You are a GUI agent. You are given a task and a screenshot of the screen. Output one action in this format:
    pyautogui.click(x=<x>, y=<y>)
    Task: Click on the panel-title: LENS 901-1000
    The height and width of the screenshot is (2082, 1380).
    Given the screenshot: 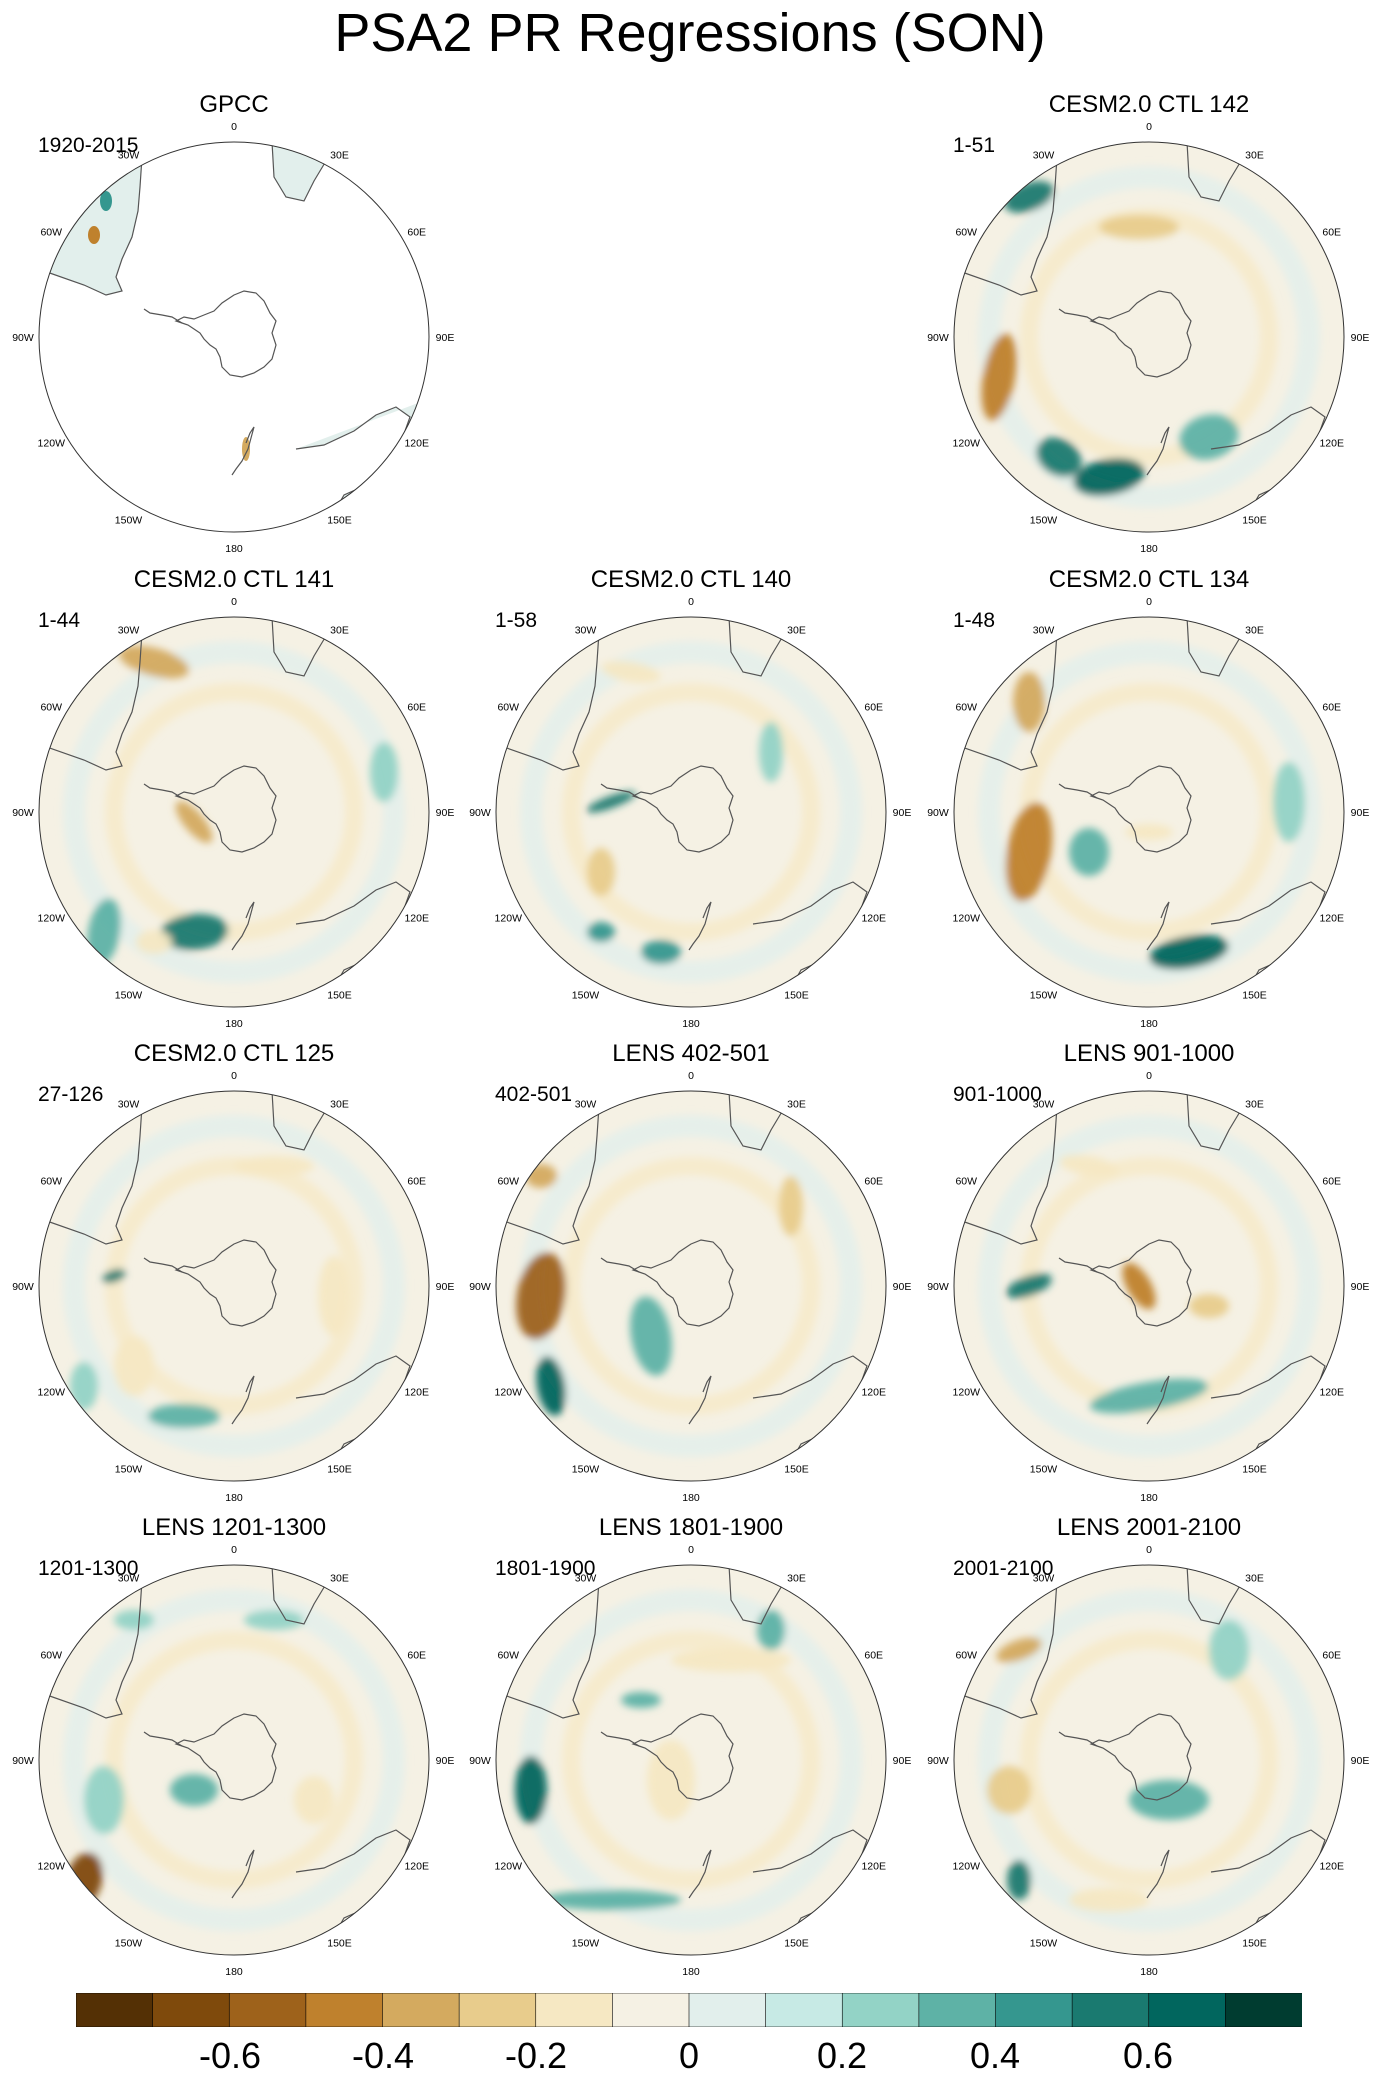 What is the action you would take?
    pyautogui.click(x=1149, y=1053)
    